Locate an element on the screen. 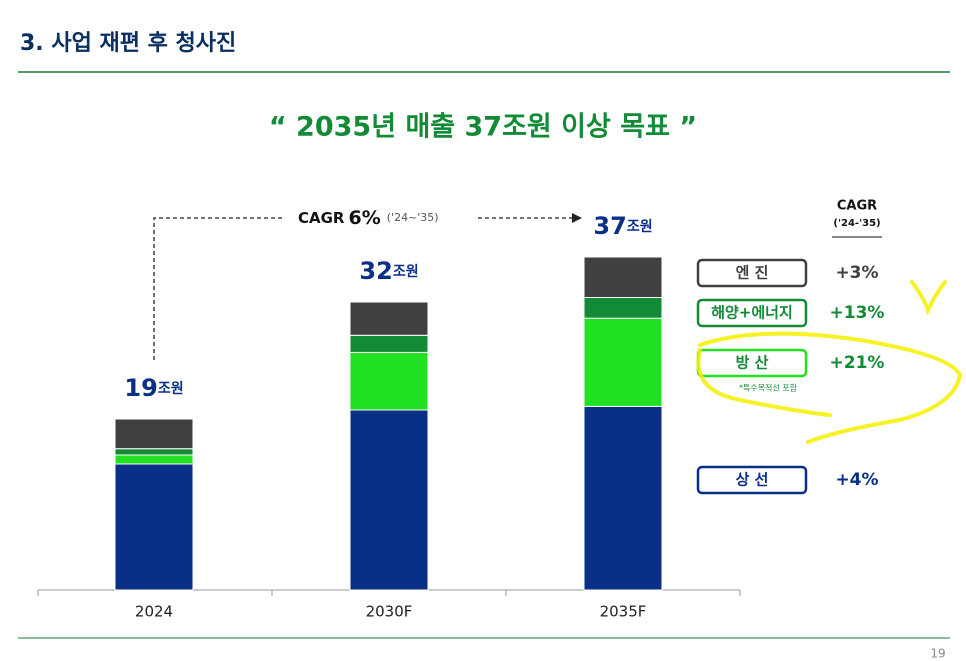  x-tick-label: 2035F is located at coordinates (623, 612).